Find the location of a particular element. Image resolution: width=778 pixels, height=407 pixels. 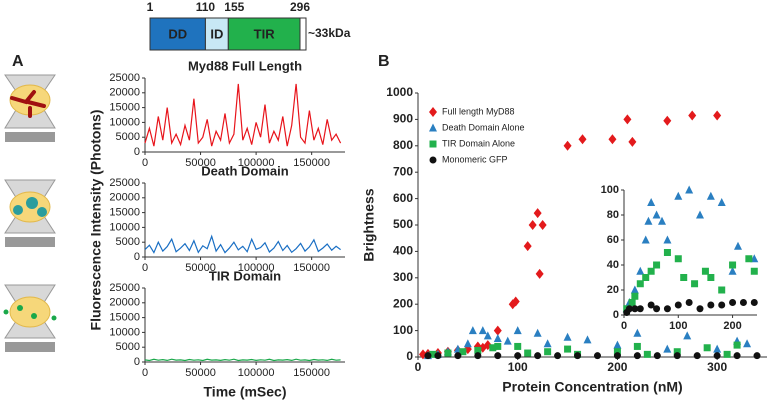

domain-tail is located at coordinates (303, 34).